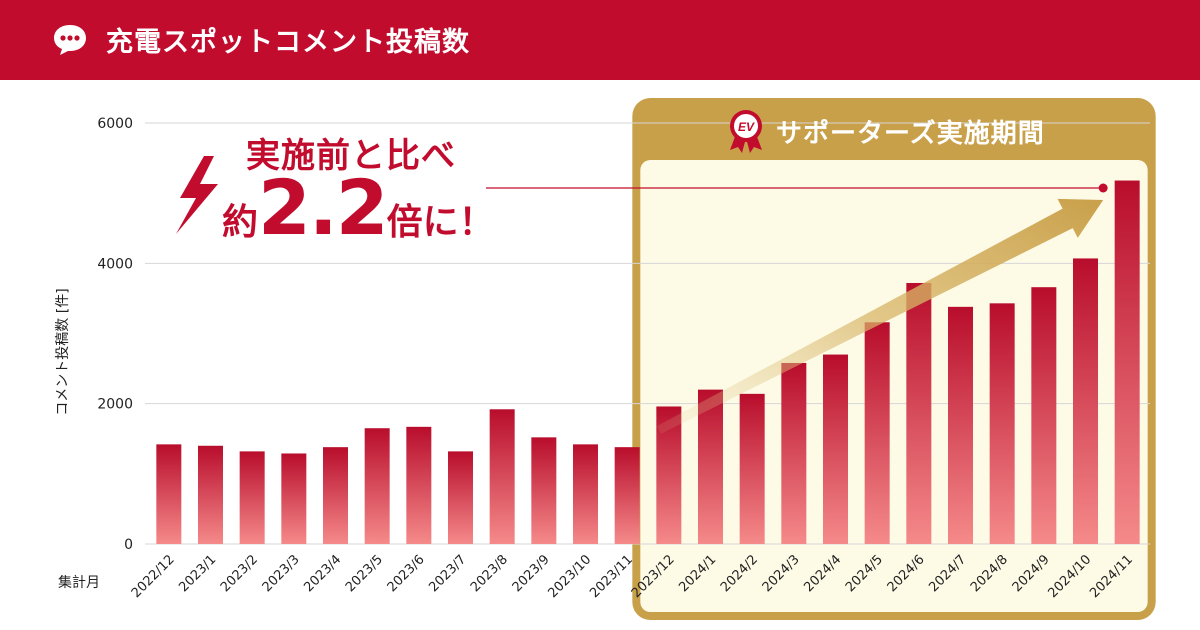  Describe the element at coordinates (197, 573) in the screenshot. I see `x-tick-label: 2023/1` at that location.